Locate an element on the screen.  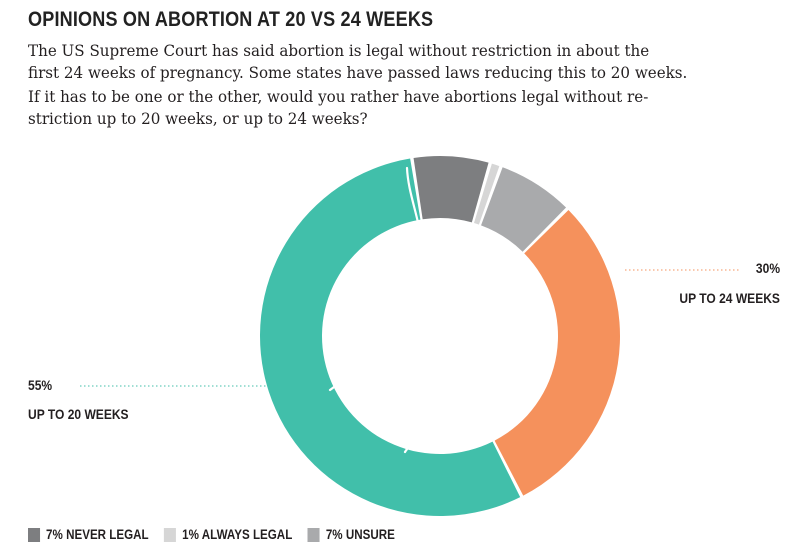
fetus-illustration is located at coordinates (412, 310).